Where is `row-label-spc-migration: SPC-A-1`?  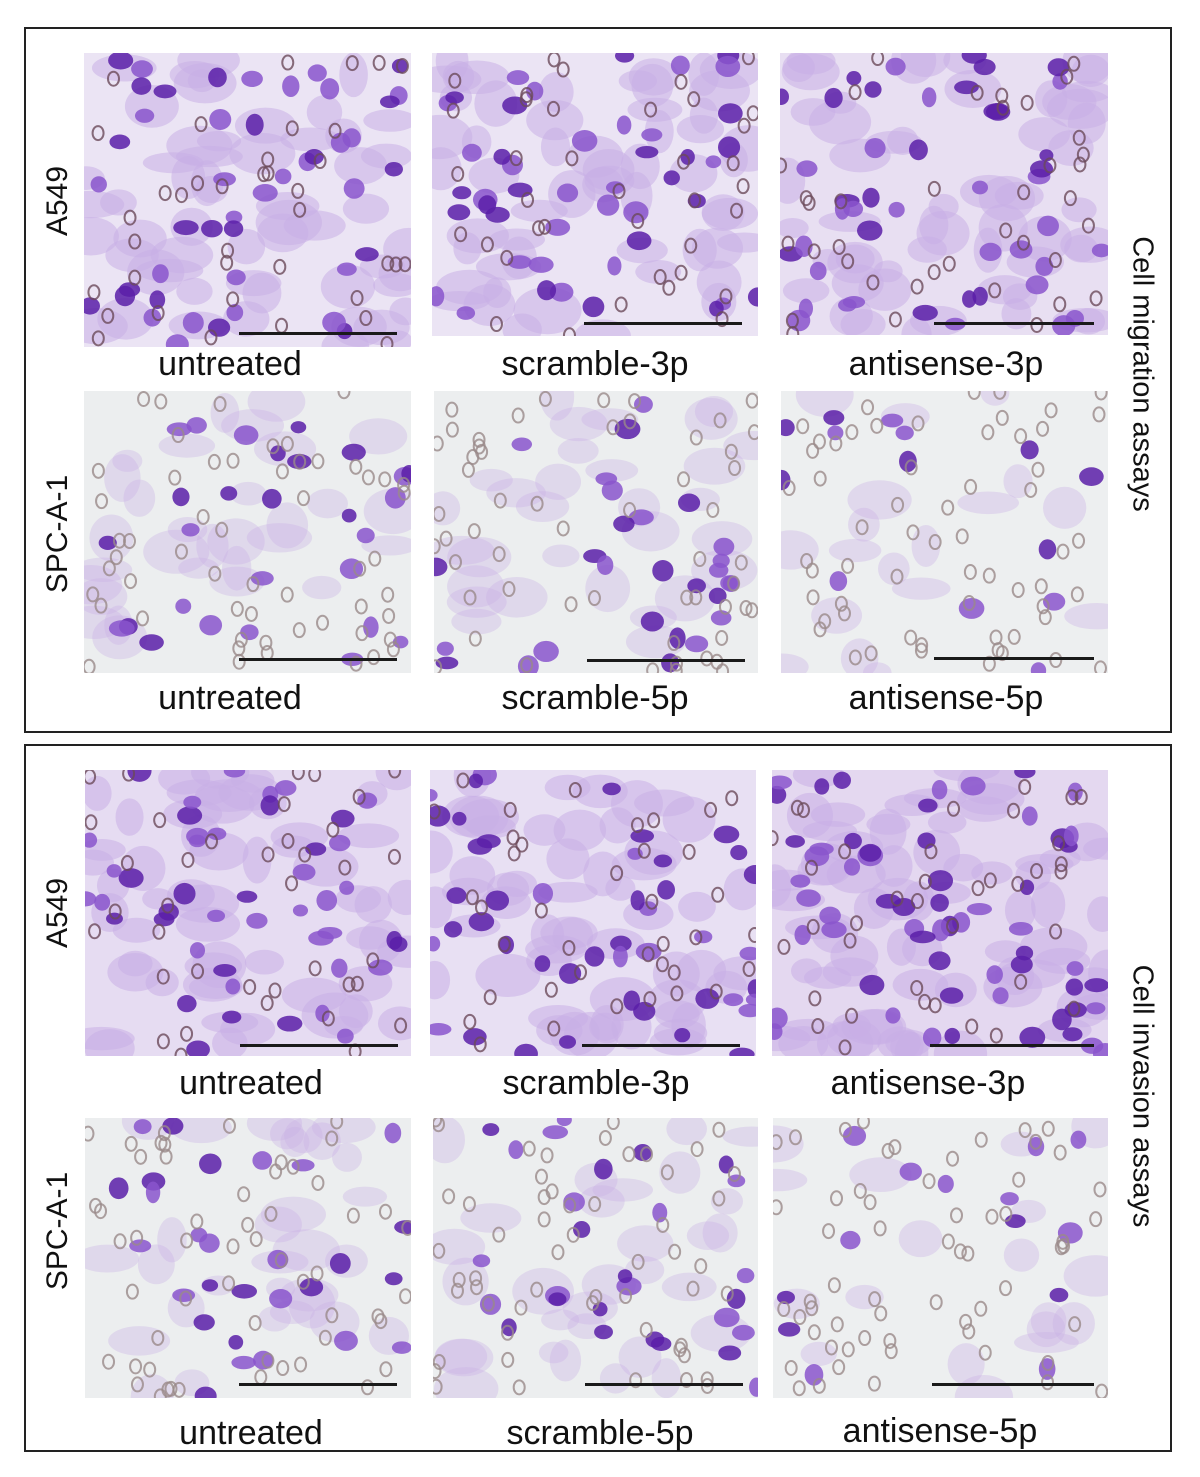
row-label-spc-migration: SPC-A-1 is located at coordinates (57, 534).